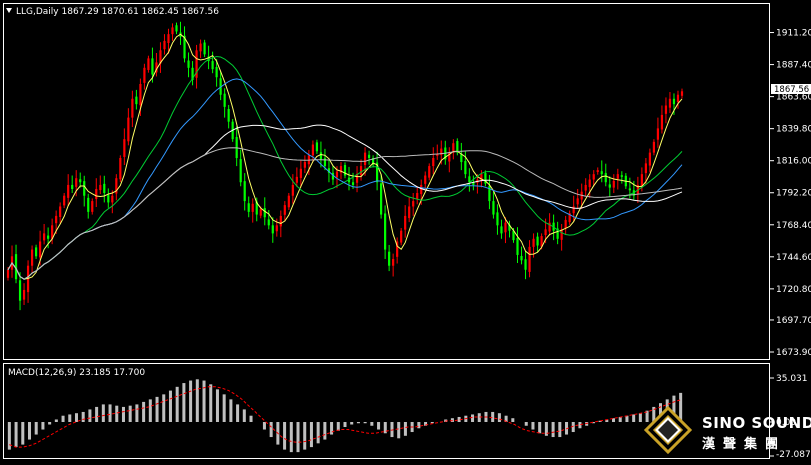  Describe the element at coordinates (793, 130) in the screenshot. I see `price-tick-label: 1839.80` at that location.